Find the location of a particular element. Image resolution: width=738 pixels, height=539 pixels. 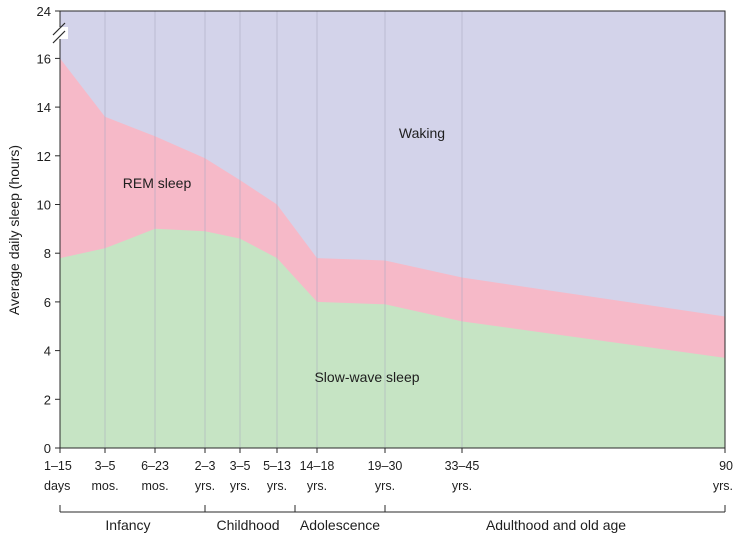

y-tick-label: 10 is located at coordinates (44, 205).